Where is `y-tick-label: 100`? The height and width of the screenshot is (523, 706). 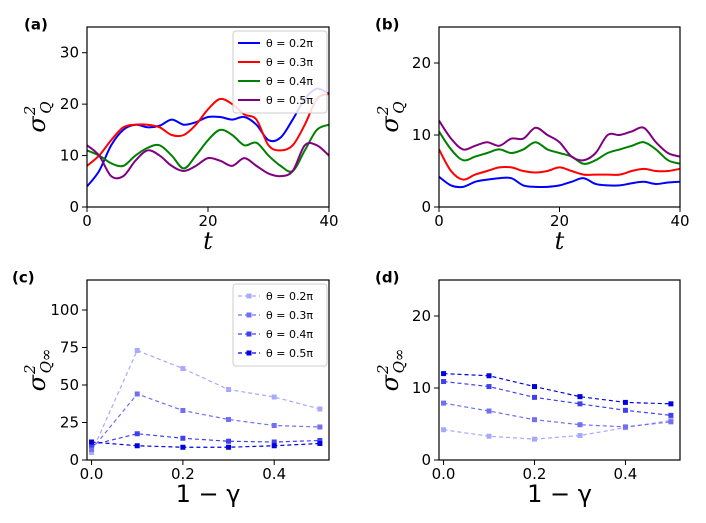 y-tick-label: 100 is located at coordinates (64, 310).